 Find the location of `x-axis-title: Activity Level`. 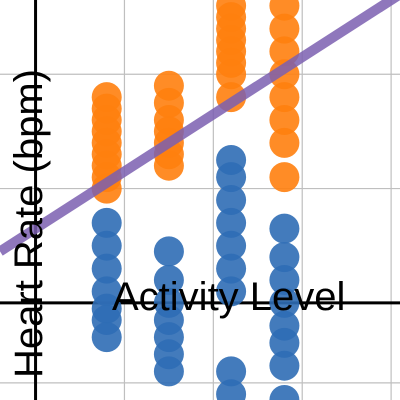

x-axis-title: Activity Level is located at coordinates (228, 297).